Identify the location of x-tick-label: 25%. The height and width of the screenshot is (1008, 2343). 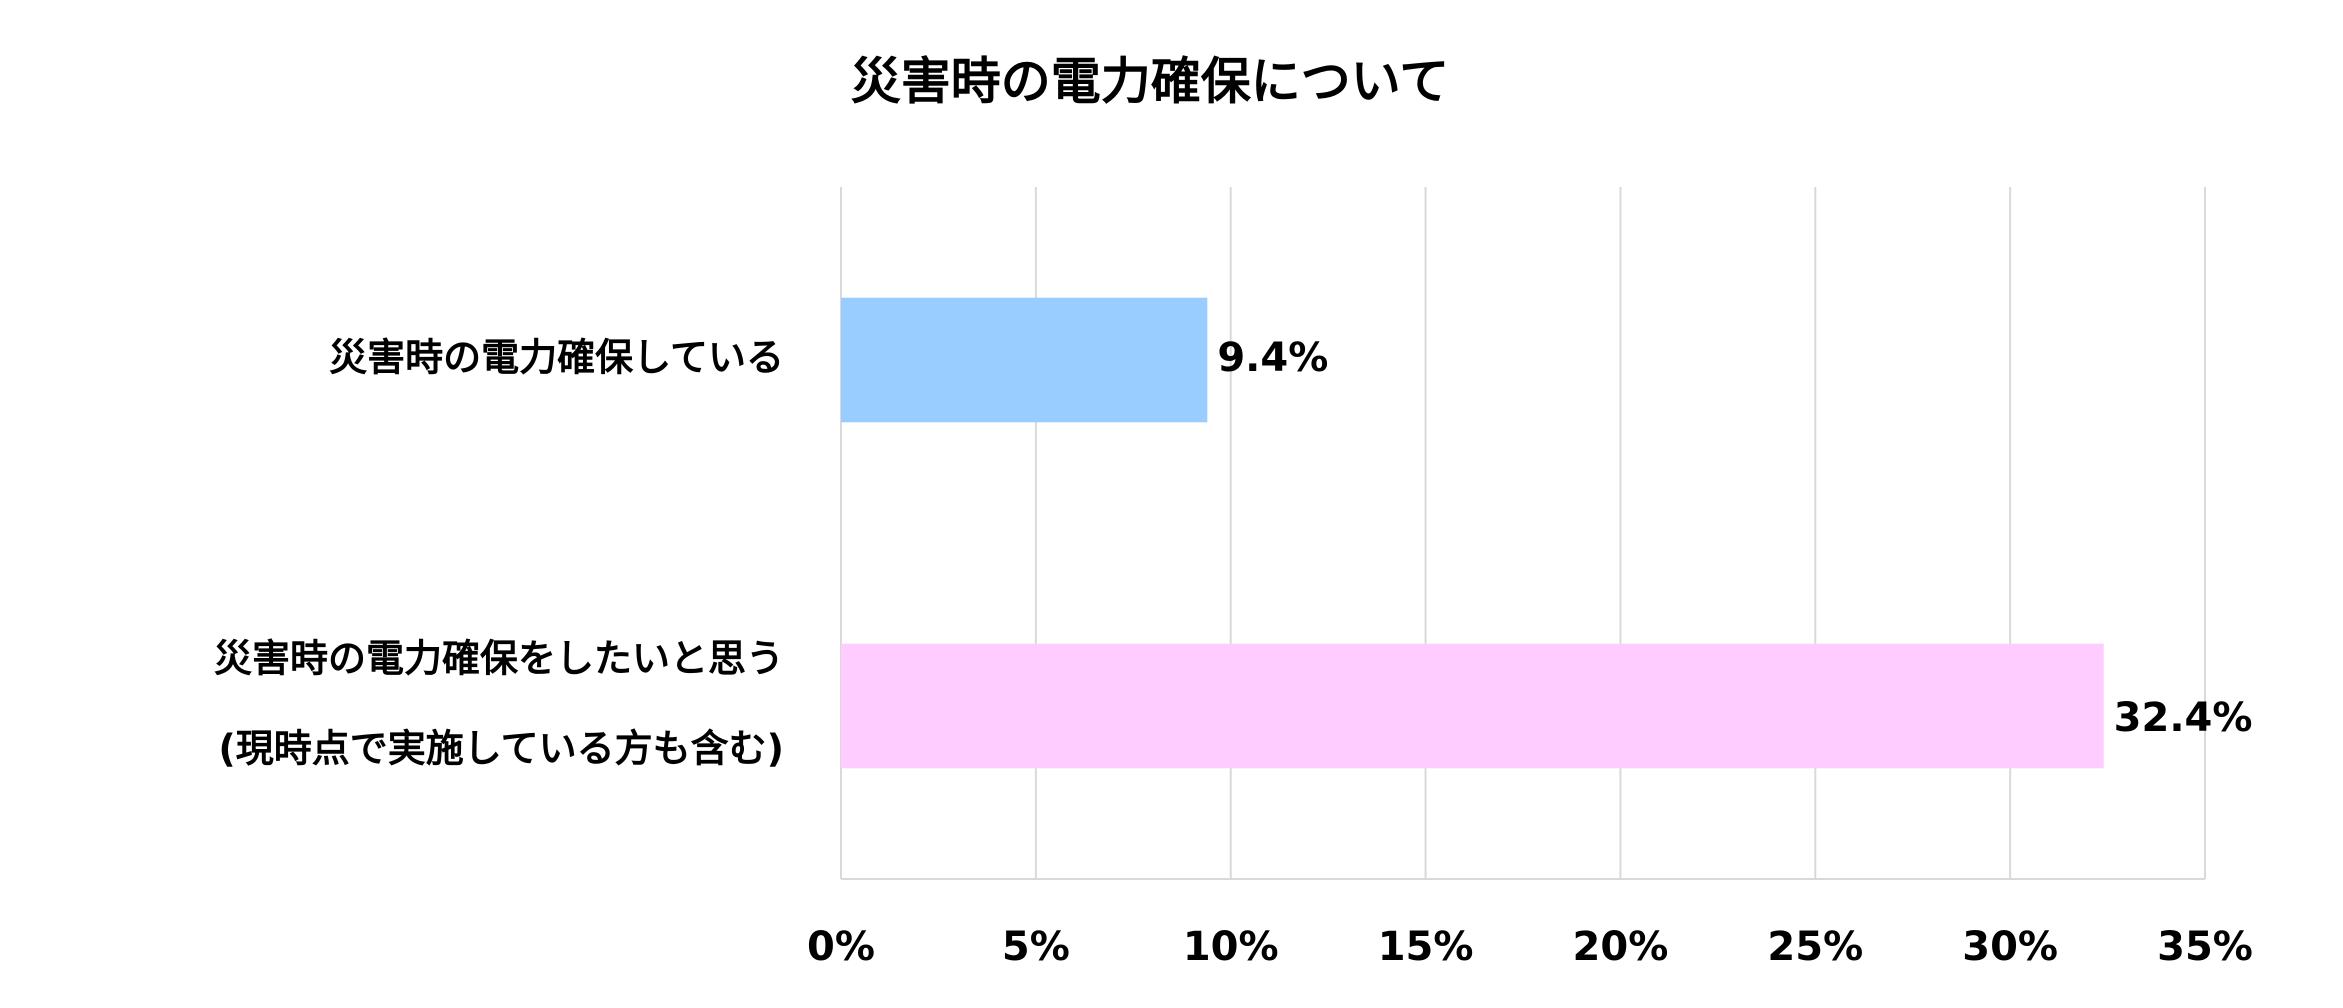
(1815, 947).